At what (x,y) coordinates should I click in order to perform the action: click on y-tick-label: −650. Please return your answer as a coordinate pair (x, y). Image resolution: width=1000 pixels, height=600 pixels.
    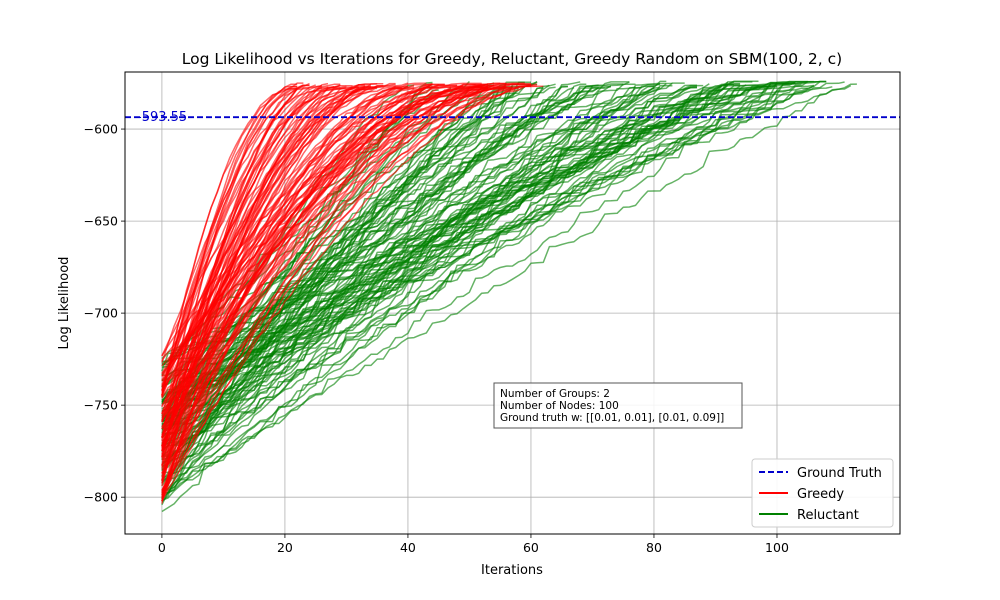
    Looking at the image, I should click on (101, 221).